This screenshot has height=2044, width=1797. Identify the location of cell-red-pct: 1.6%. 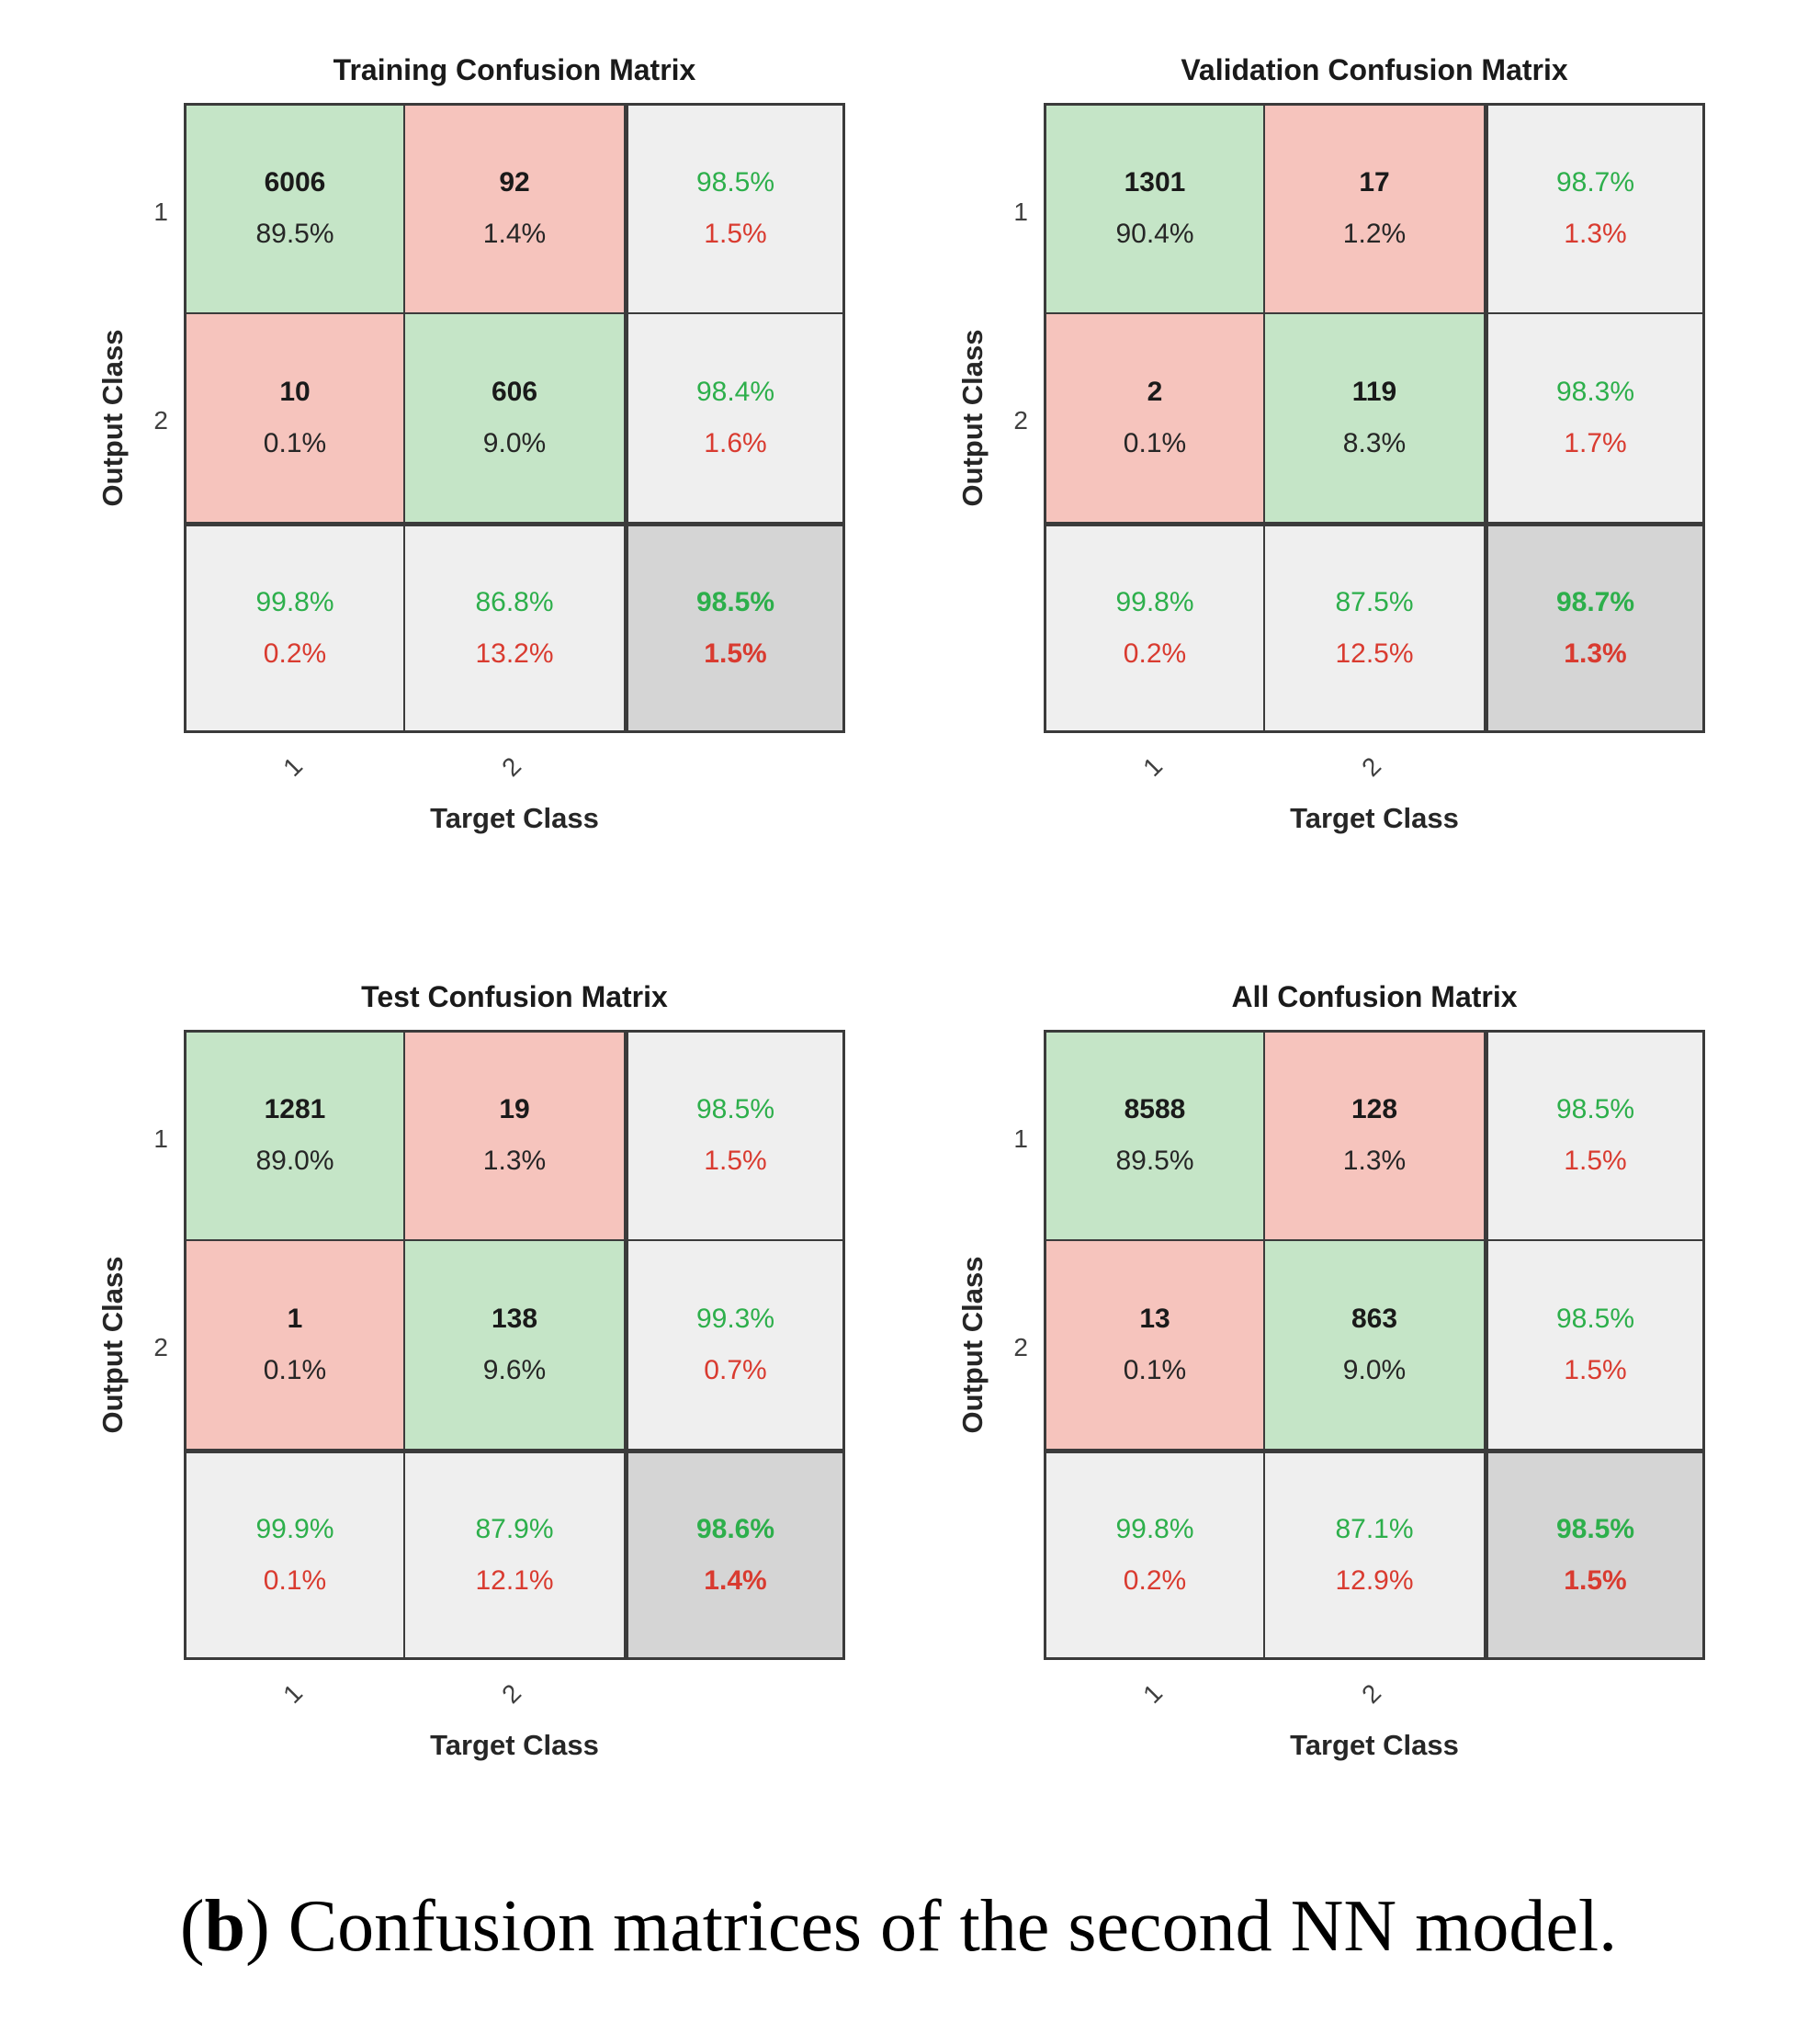
(736, 442).